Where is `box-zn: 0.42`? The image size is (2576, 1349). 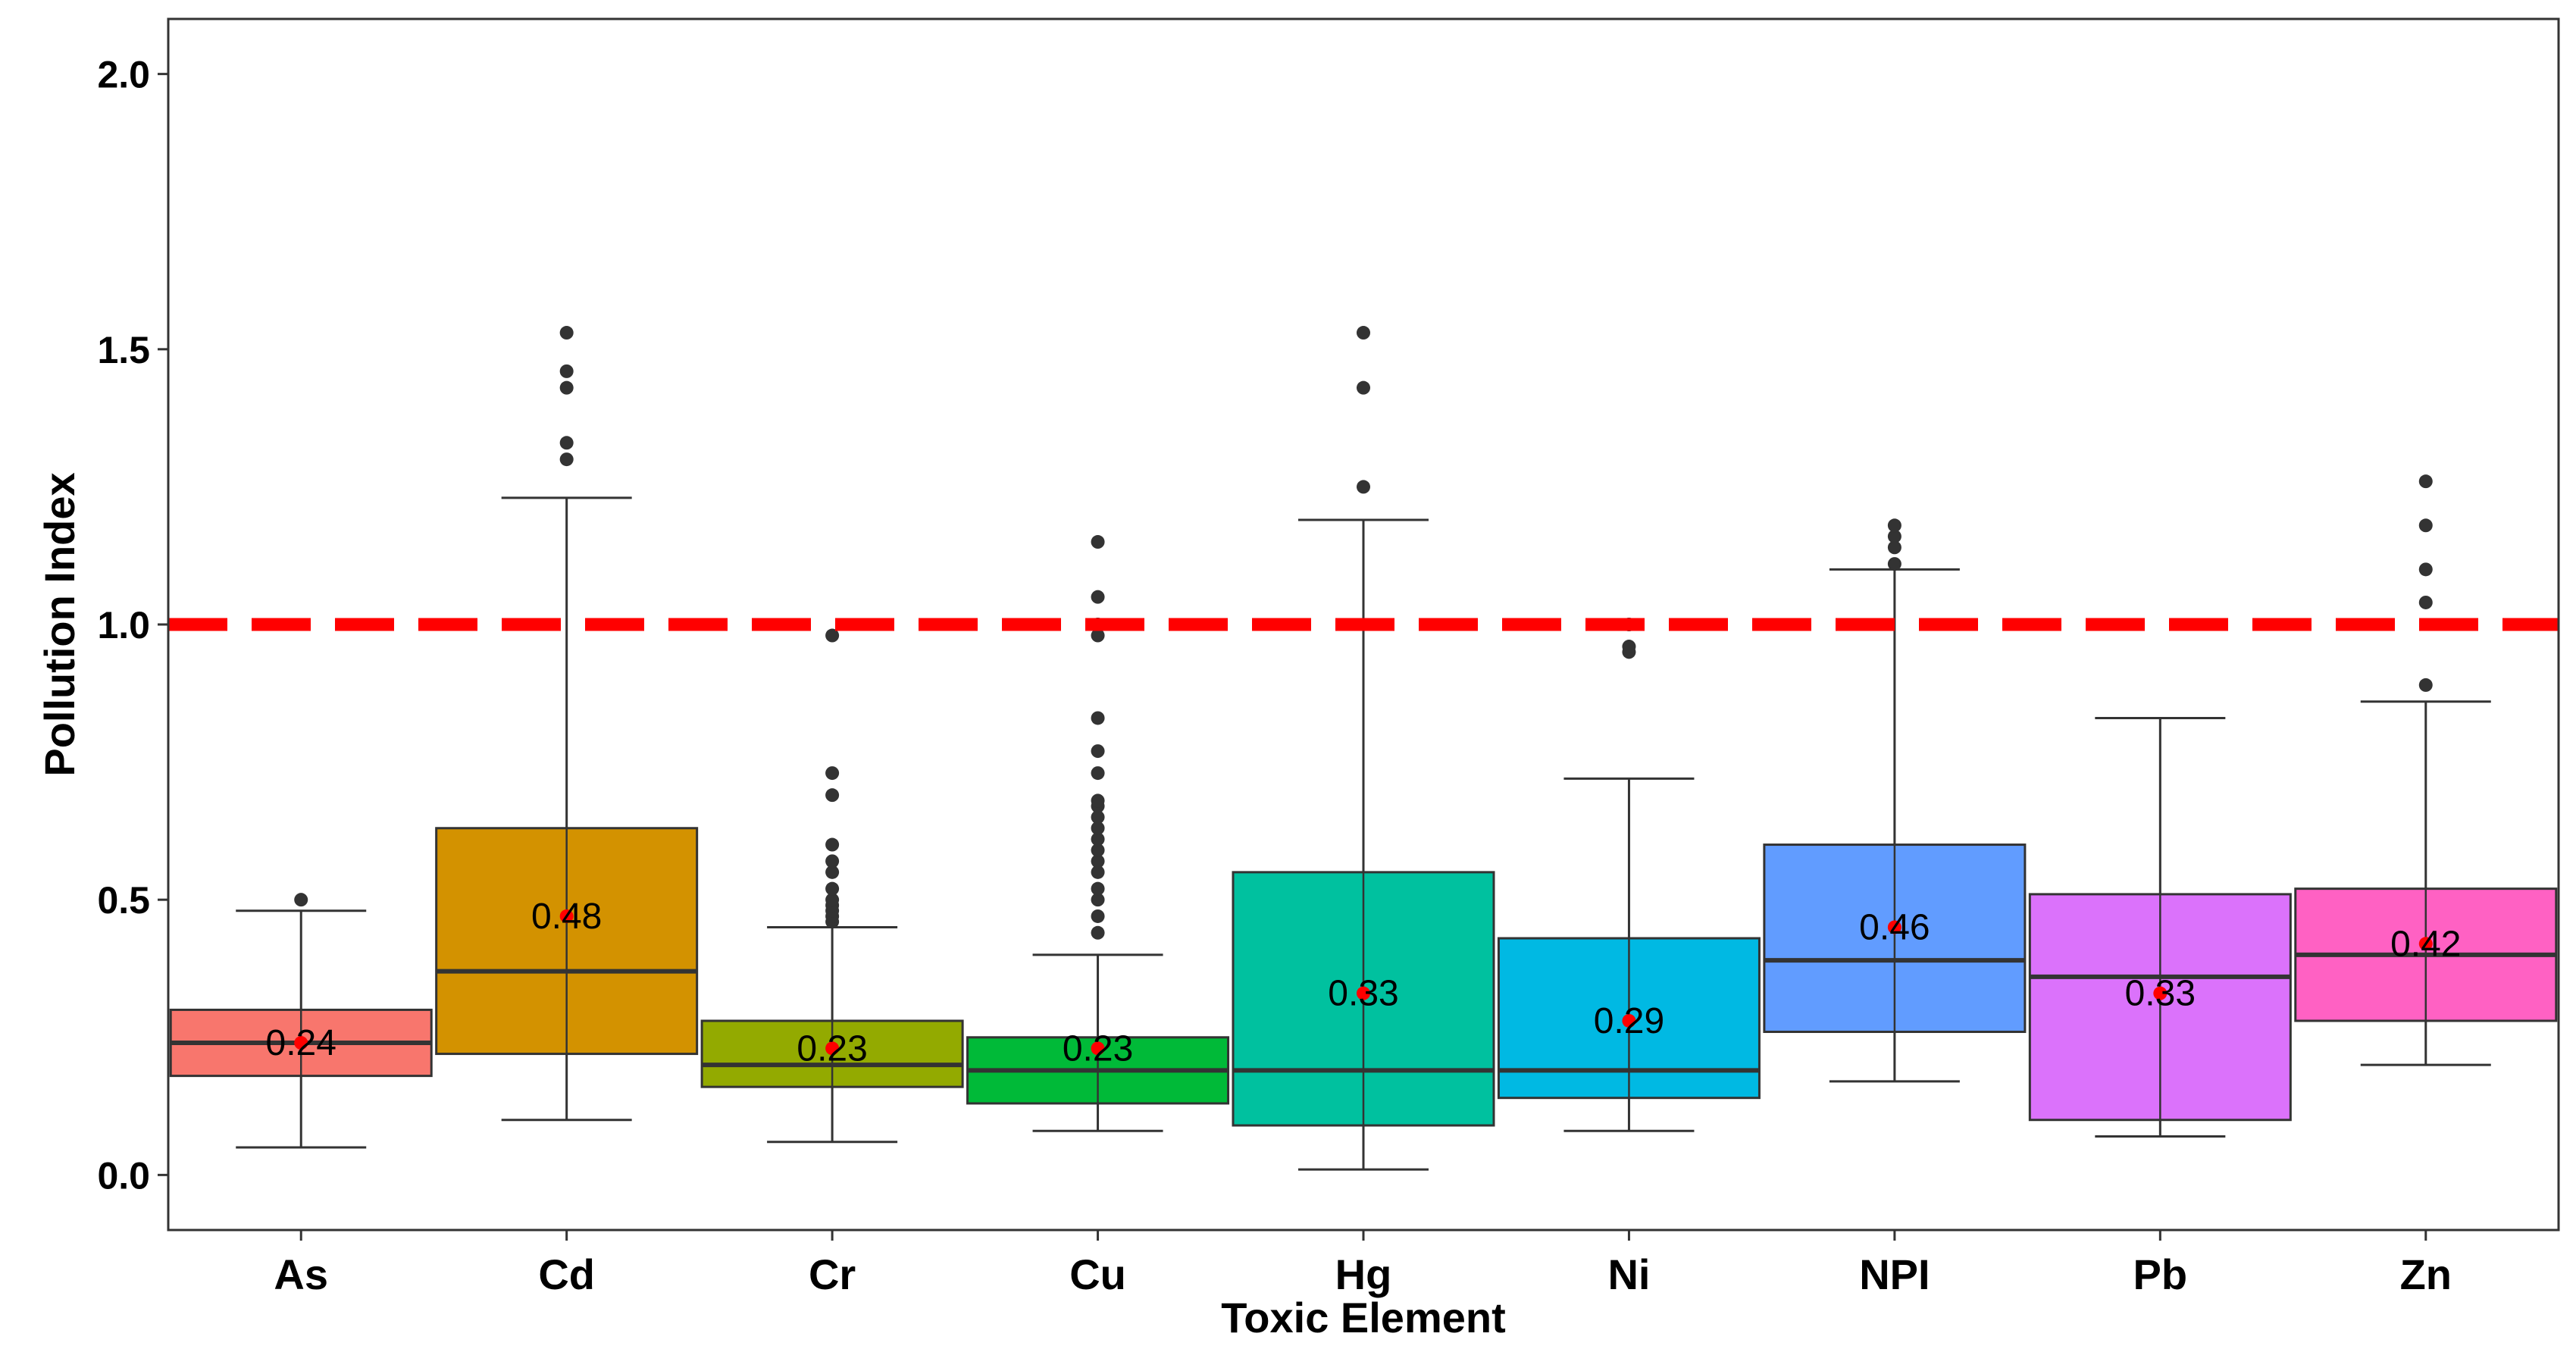 box-zn: 0.42 is located at coordinates (2426, 770).